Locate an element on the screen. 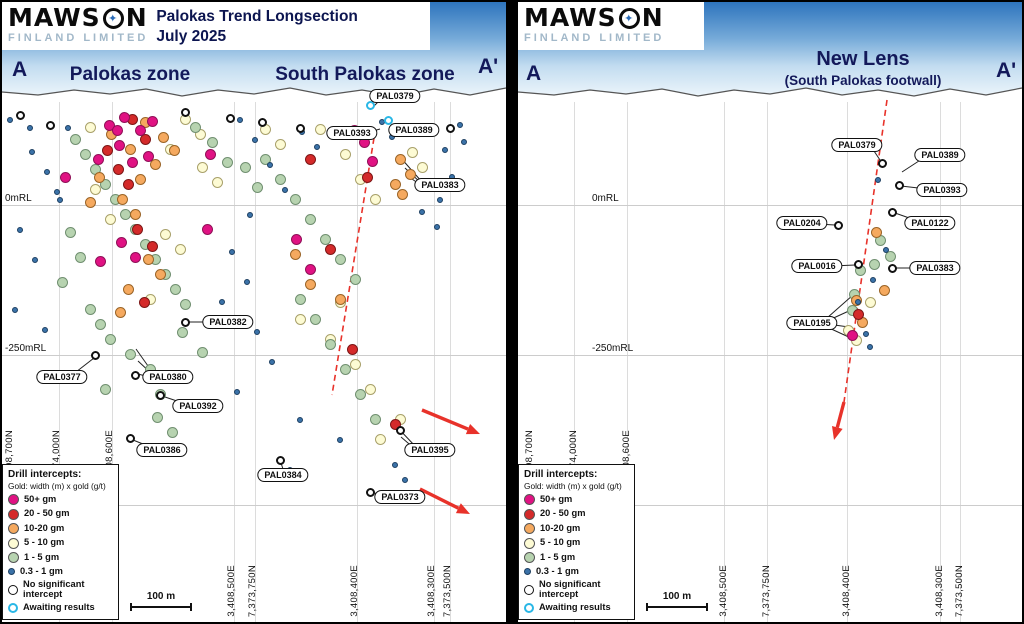 This screenshot has width=1024, height=624. drill-hole-label: PAL0389 is located at coordinates (414, 130).